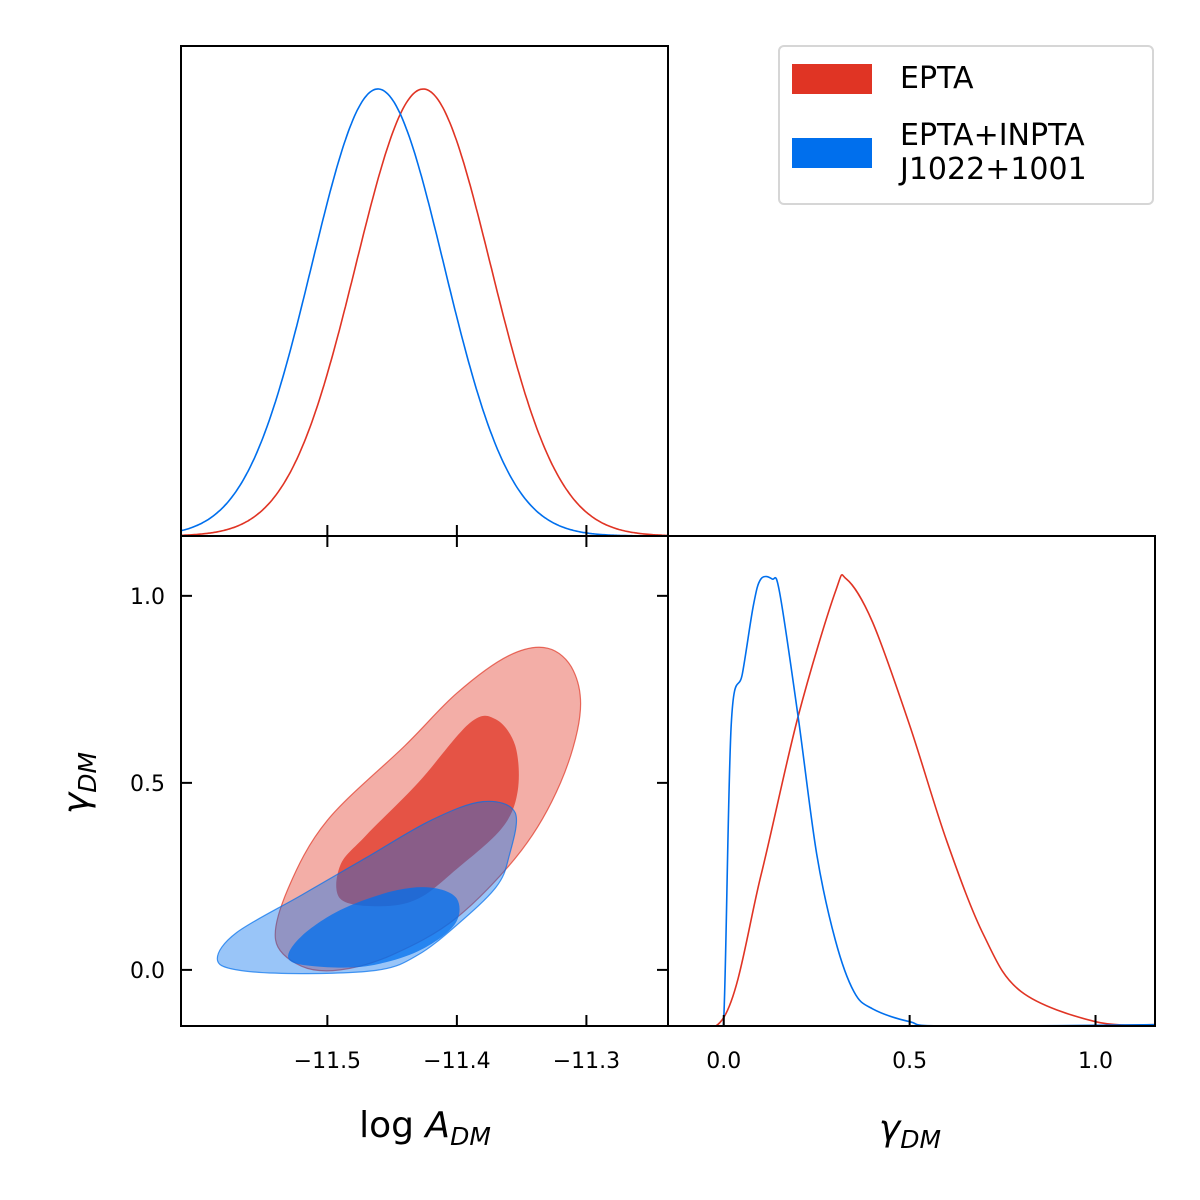 This screenshot has width=1200, height=1200. I want to click on legend-label-epta: EPTA, so click(937, 78).